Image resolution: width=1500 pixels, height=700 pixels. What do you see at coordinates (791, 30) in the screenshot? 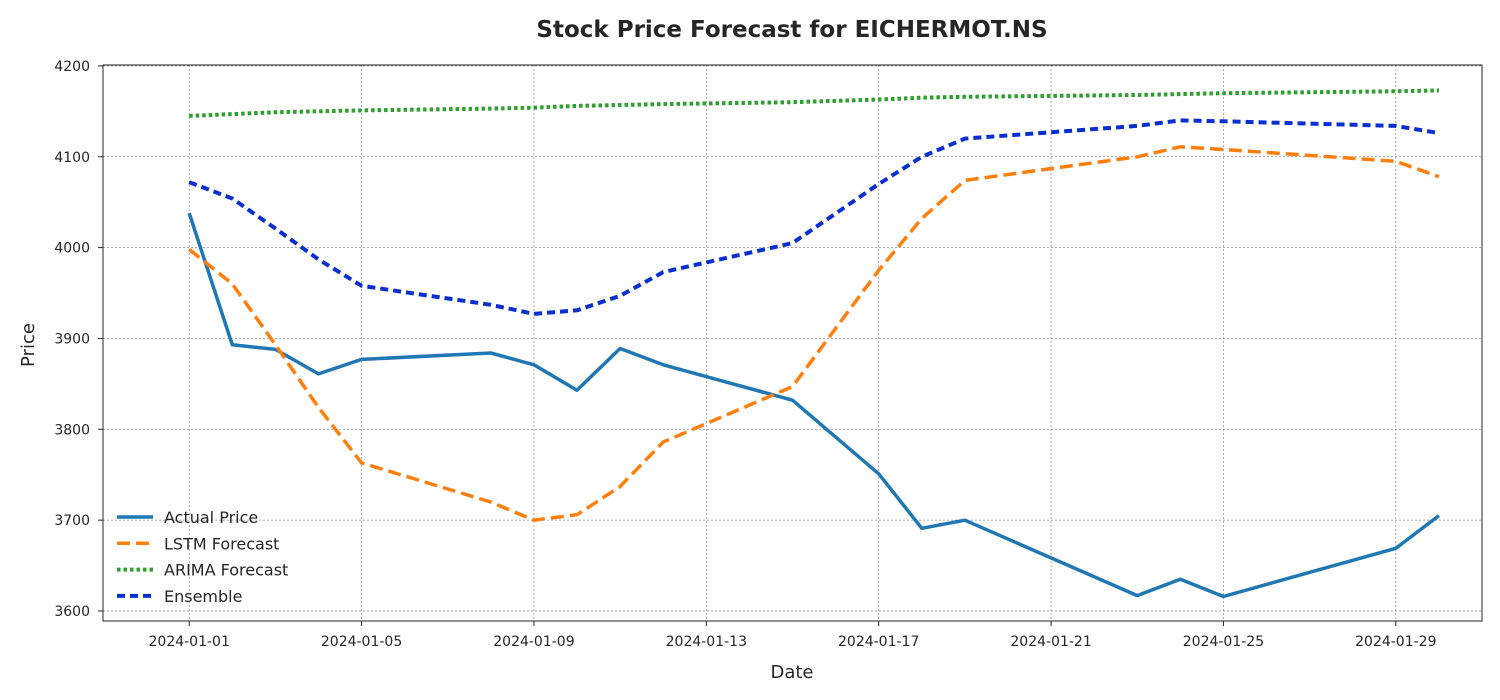
I see `chart-title: Stock Price Forecast for EICHERMOT.NS` at bounding box center [791, 30].